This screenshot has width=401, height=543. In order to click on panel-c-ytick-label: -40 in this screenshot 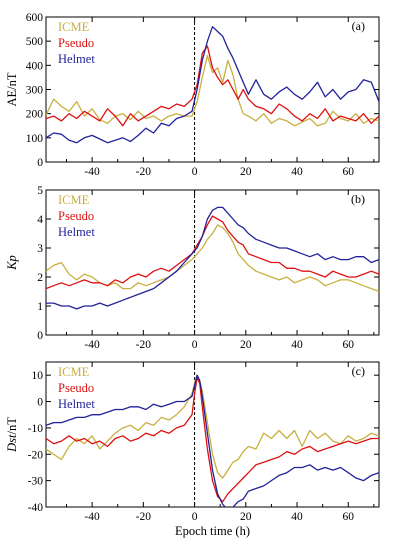, I will do `click(36, 508)`.